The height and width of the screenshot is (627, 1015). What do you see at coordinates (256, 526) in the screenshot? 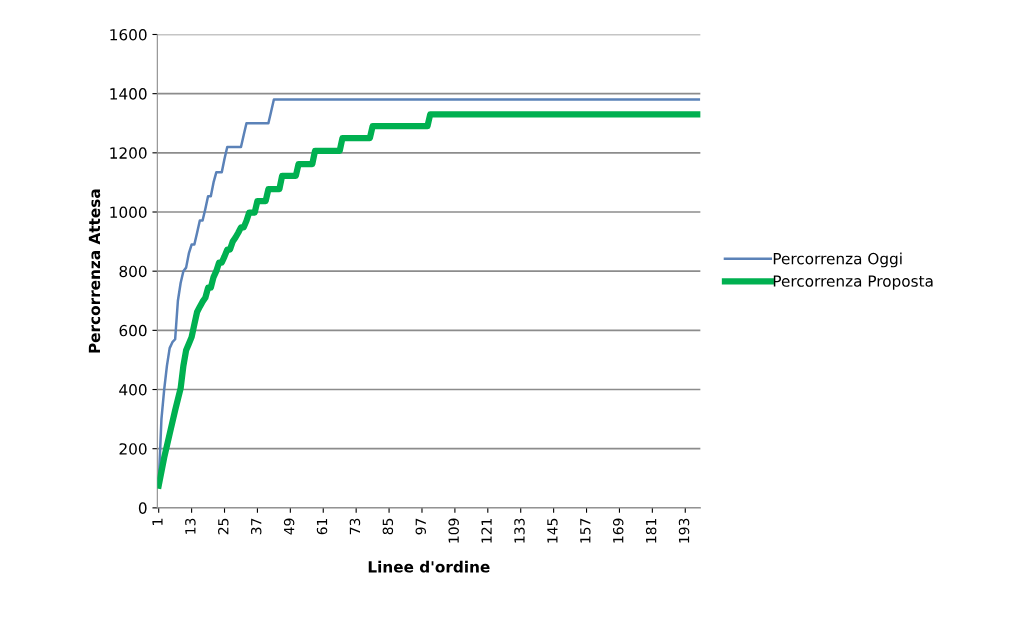
I see `x-tick-label: 37` at bounding box center [256, 526].